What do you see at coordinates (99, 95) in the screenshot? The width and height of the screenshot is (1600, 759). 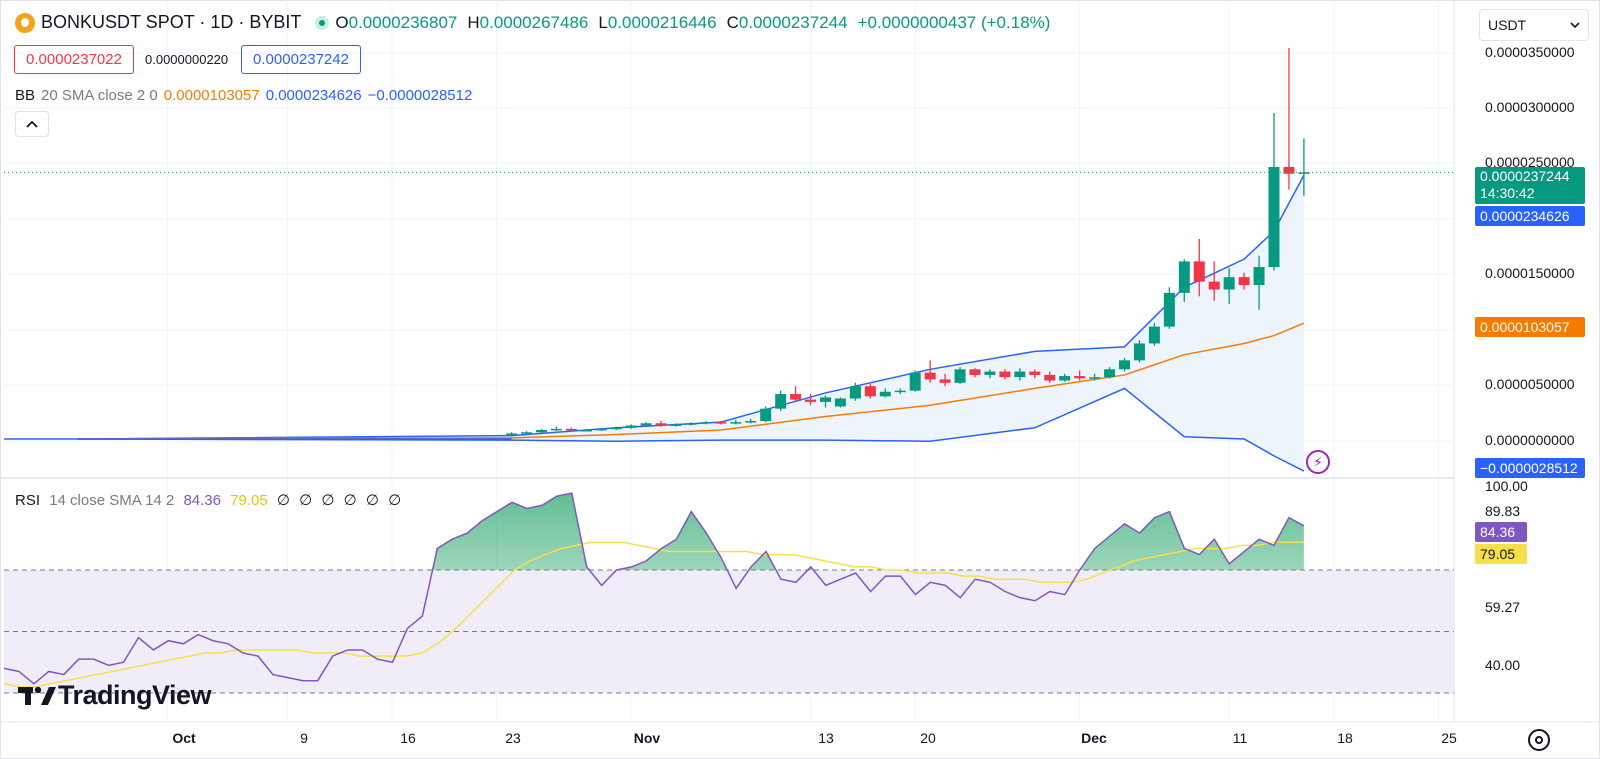 I see `bb-params: 20 SMA close 2 0` at bounding box center [99, 95].